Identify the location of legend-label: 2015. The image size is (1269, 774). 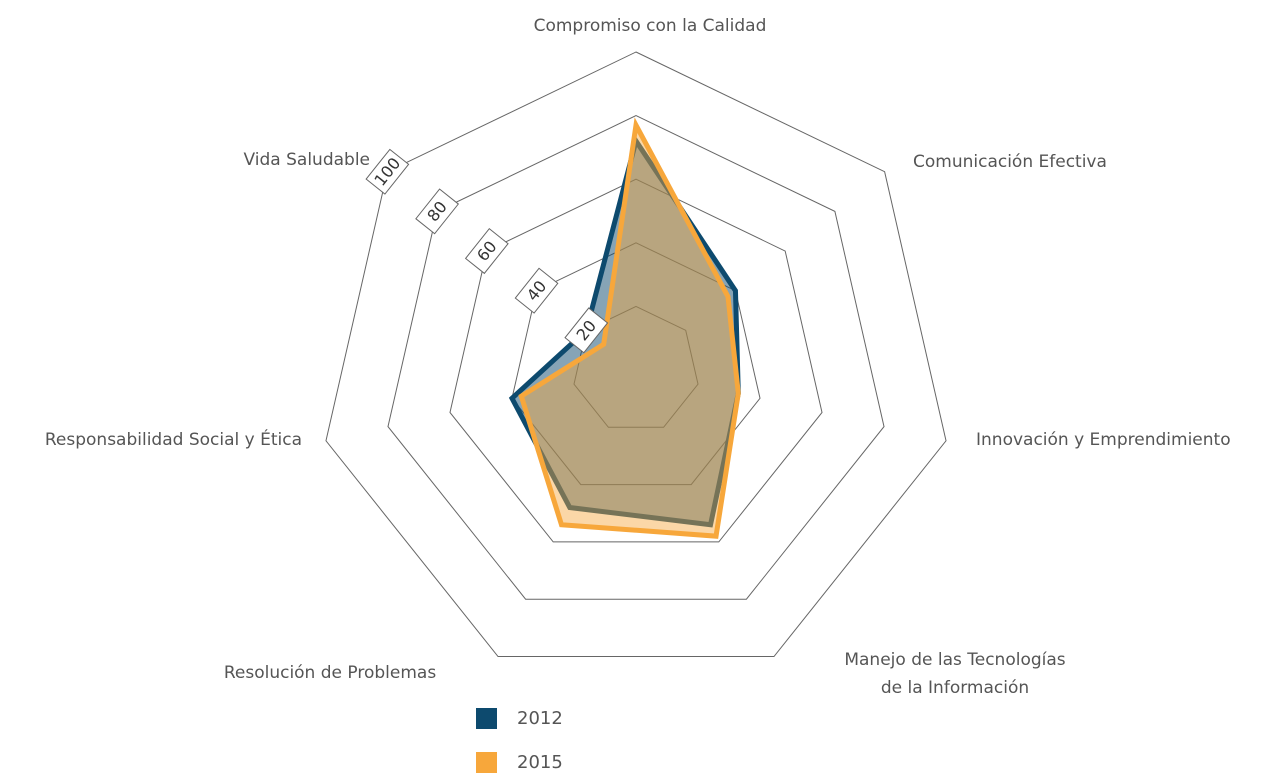
(540, 762).